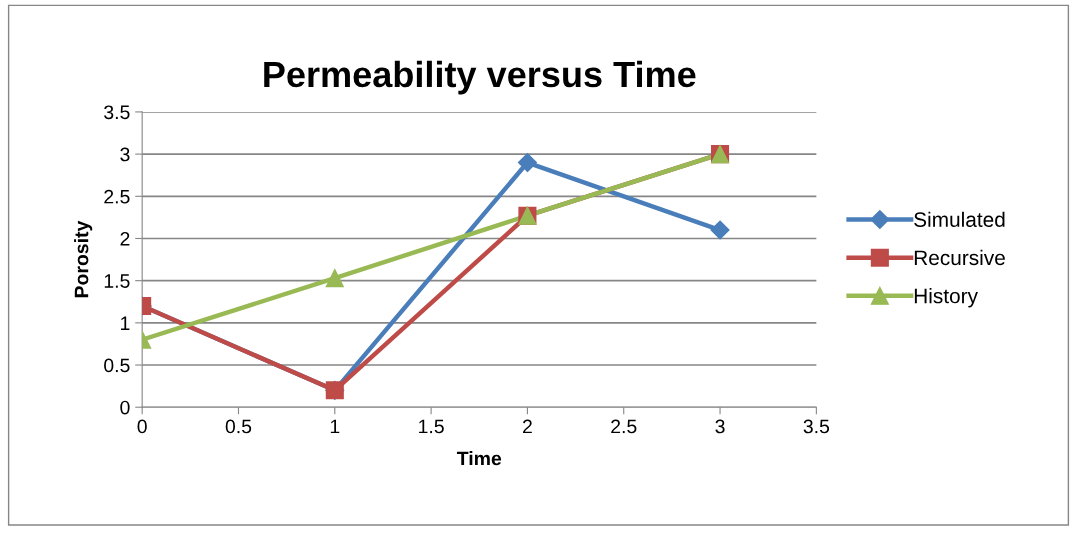 The image size is (1077, 533). Describe the element at coordinates (125, 238) in the screenshot. I see `y-tick-label: 2` at that location.